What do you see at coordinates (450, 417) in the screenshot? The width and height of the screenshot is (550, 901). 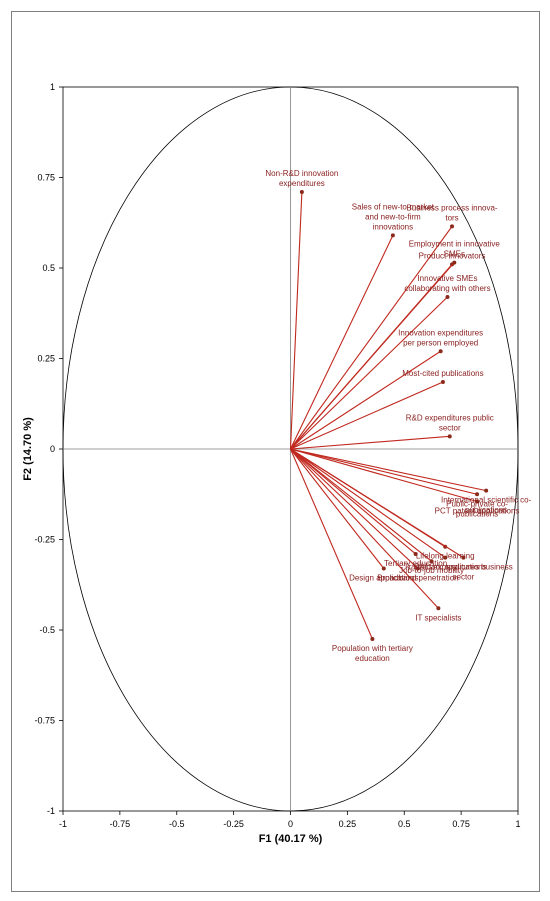 I see `variable-label-line: R&D expenditures public` at bounding box center [450, 417].